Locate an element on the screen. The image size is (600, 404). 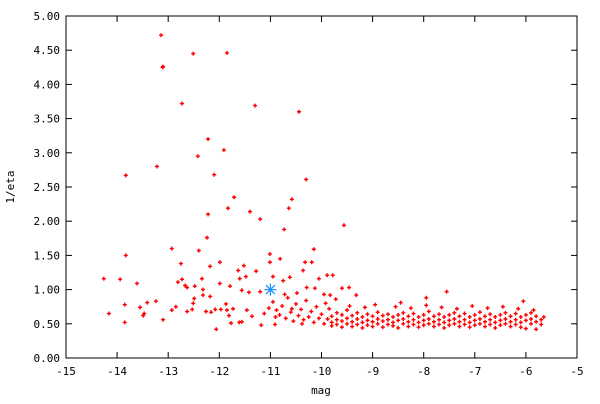
x-tick-label: -8 is located at coordinates (423, 371).